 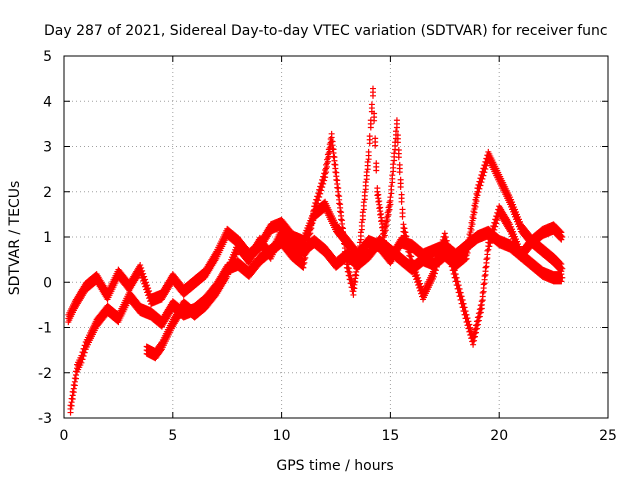 What do you see at coordinates (45, 419) in the screenshot?
I see `y-tick-label: -3` at bounding box center [45, 419].